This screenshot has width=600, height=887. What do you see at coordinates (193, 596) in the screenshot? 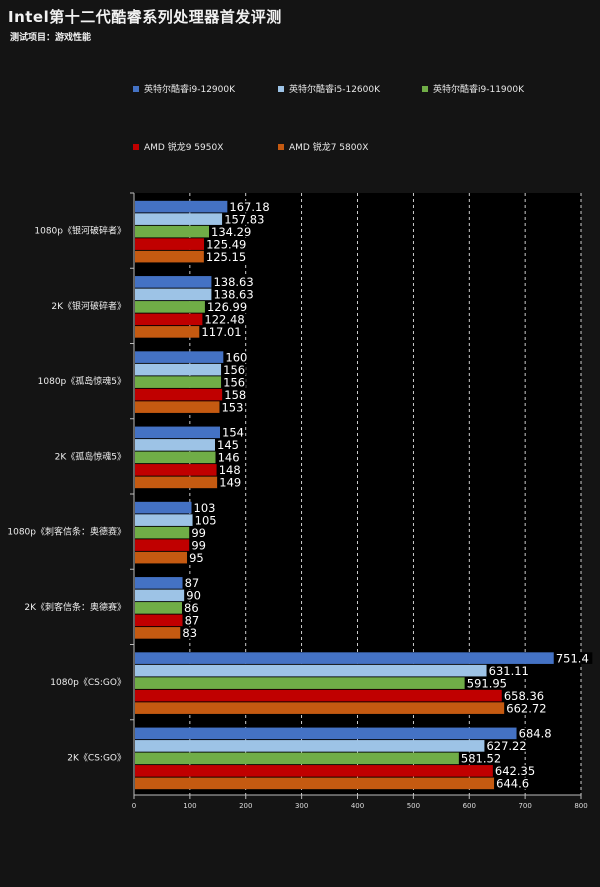
I see `data-label: 90` at bounding box center [193, 596].